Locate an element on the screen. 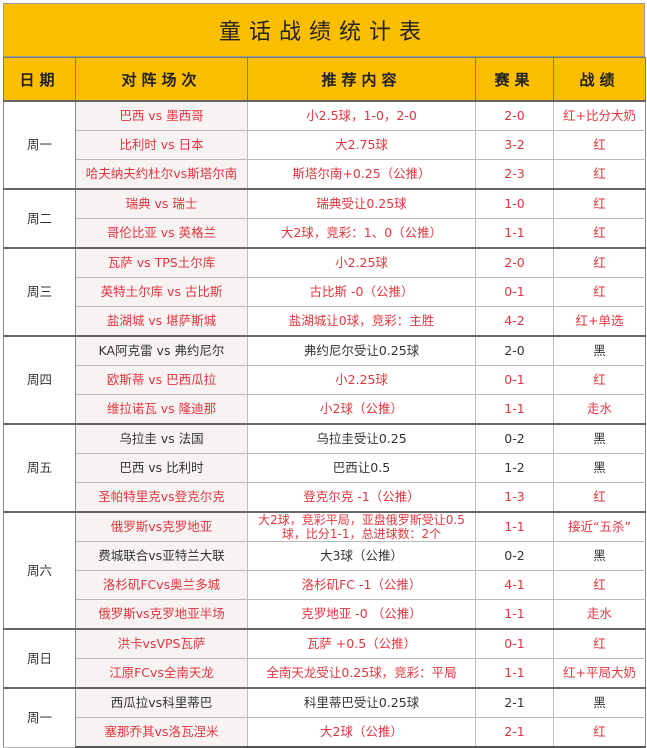  match-cell: 瑞典 vs 瑞士 is located at coordinates (161, 203).